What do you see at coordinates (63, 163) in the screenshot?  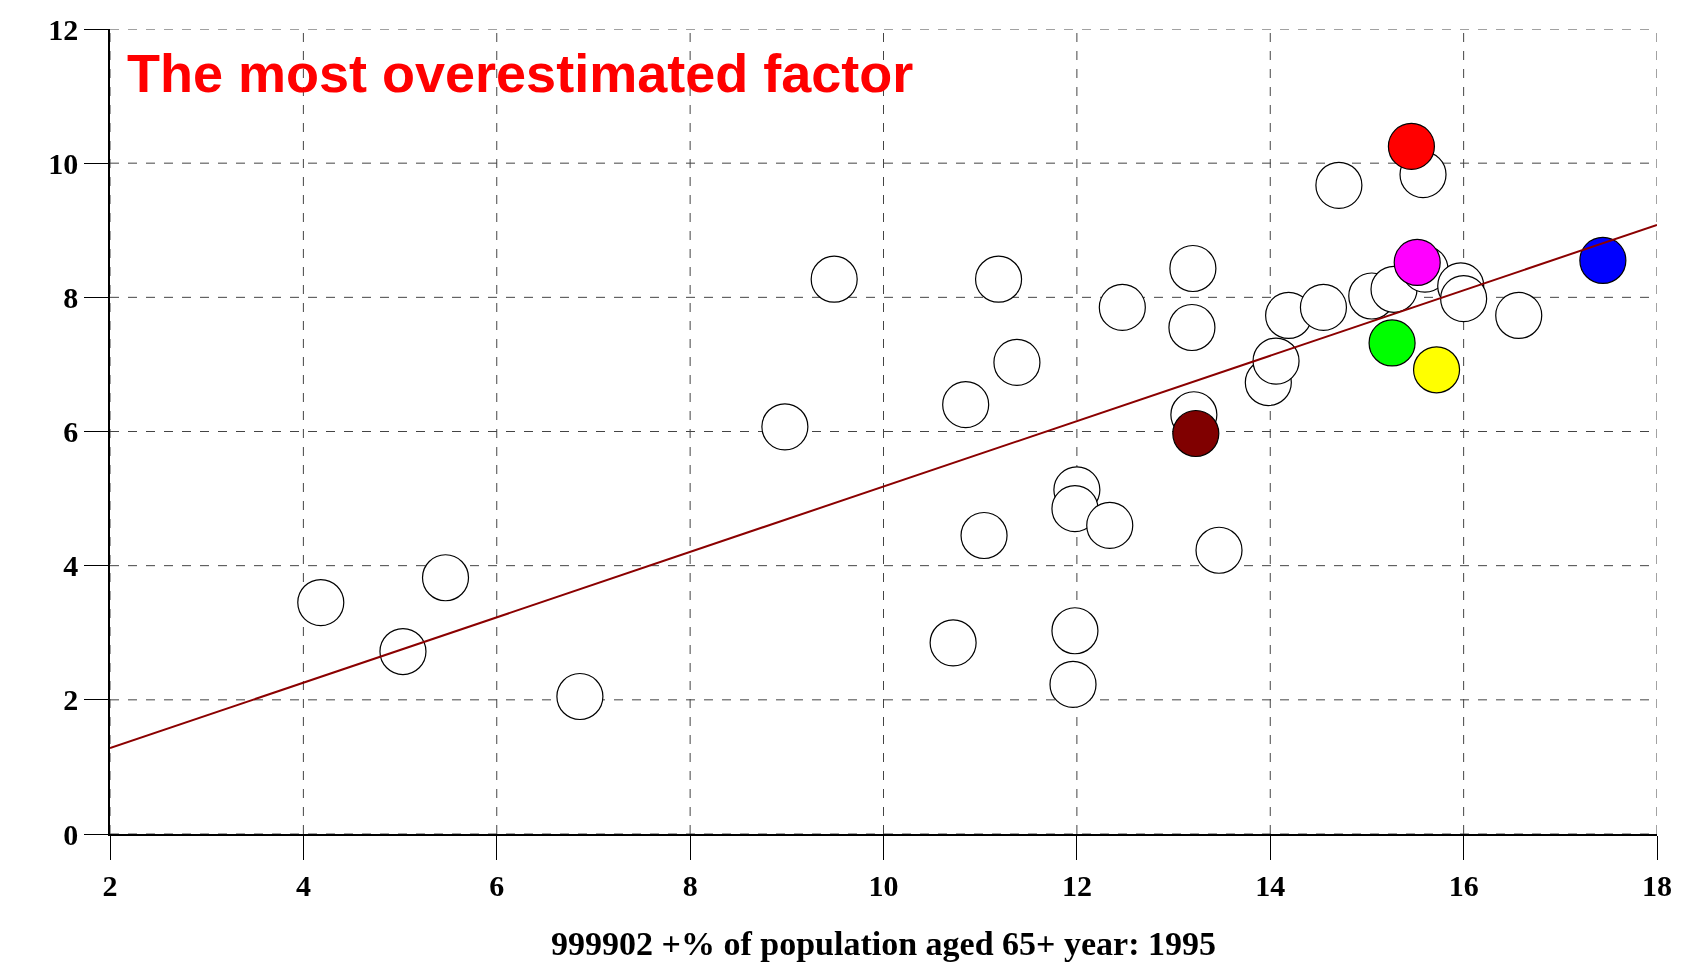 I see `y-tick-label: 10` at bounding box center [63, 163].